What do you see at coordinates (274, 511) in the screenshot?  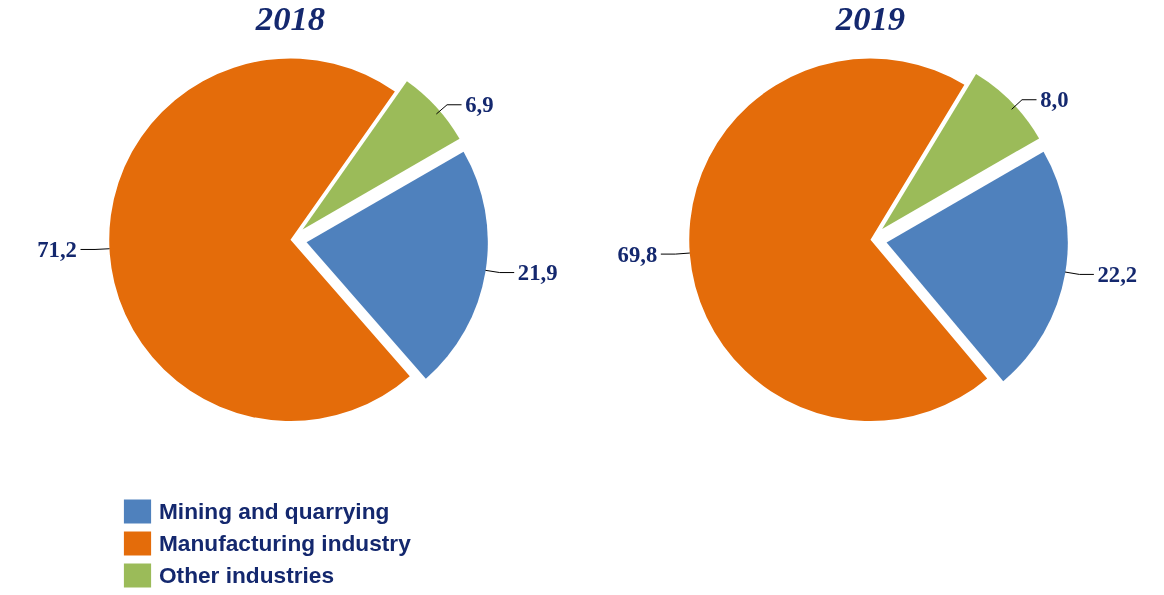 I see `legend-label: Mining and quarrying` at bounding box center [274, 511].